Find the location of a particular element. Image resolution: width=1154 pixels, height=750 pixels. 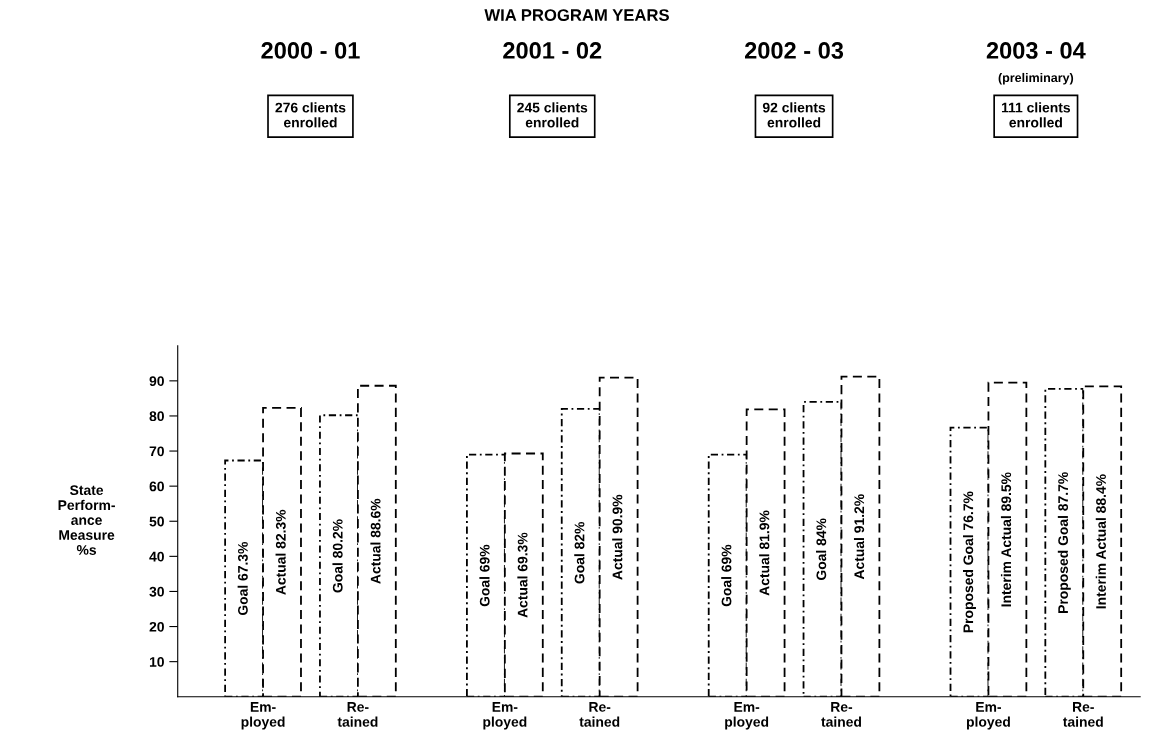

data-label: Actual 88.6% is located at coordinates (375, 541).